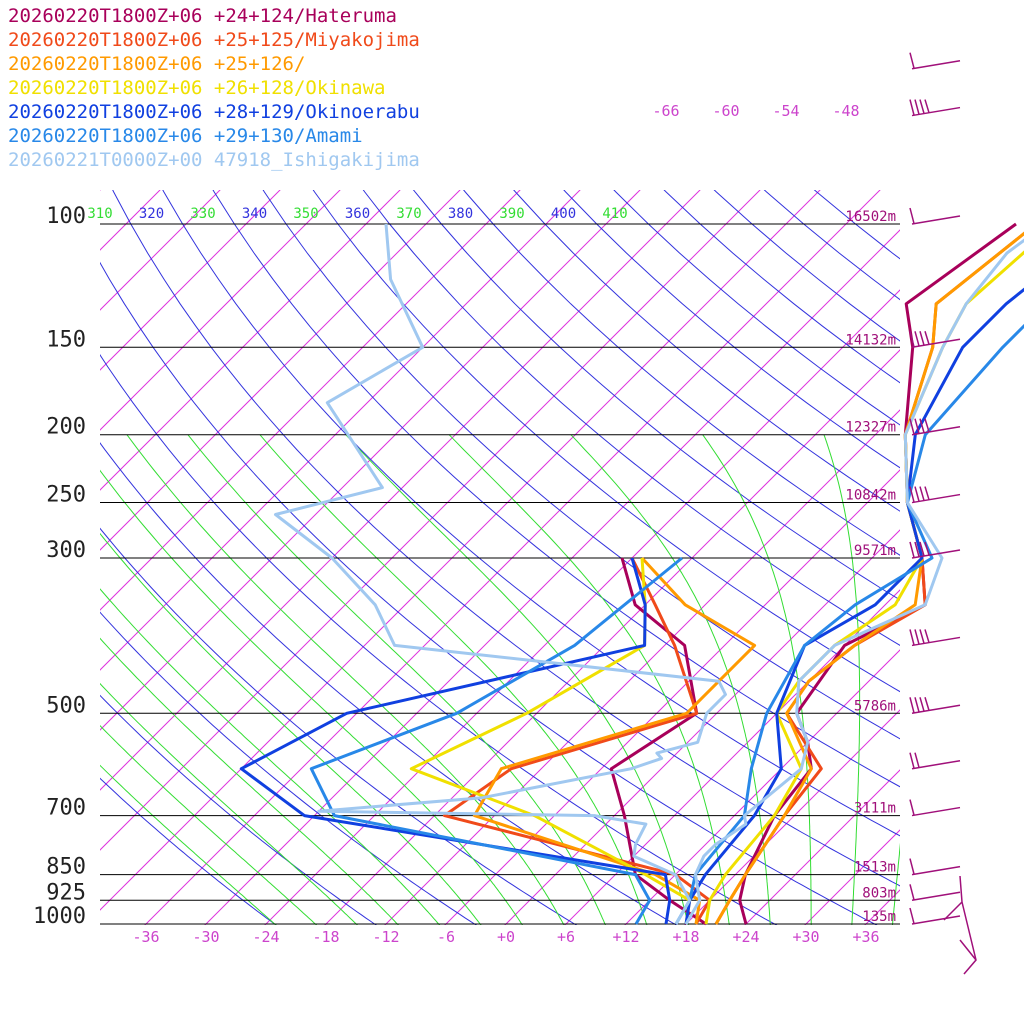 This screenshot has height=1024, width=1024. I want to click on legend-entry: 20260220T1800Z+06 +29+130/Amami, so click(185, 136).